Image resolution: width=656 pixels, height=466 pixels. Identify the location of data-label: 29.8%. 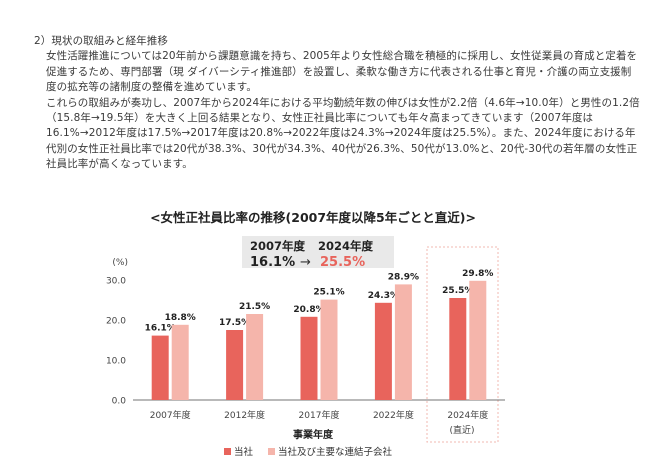
(477, 274).